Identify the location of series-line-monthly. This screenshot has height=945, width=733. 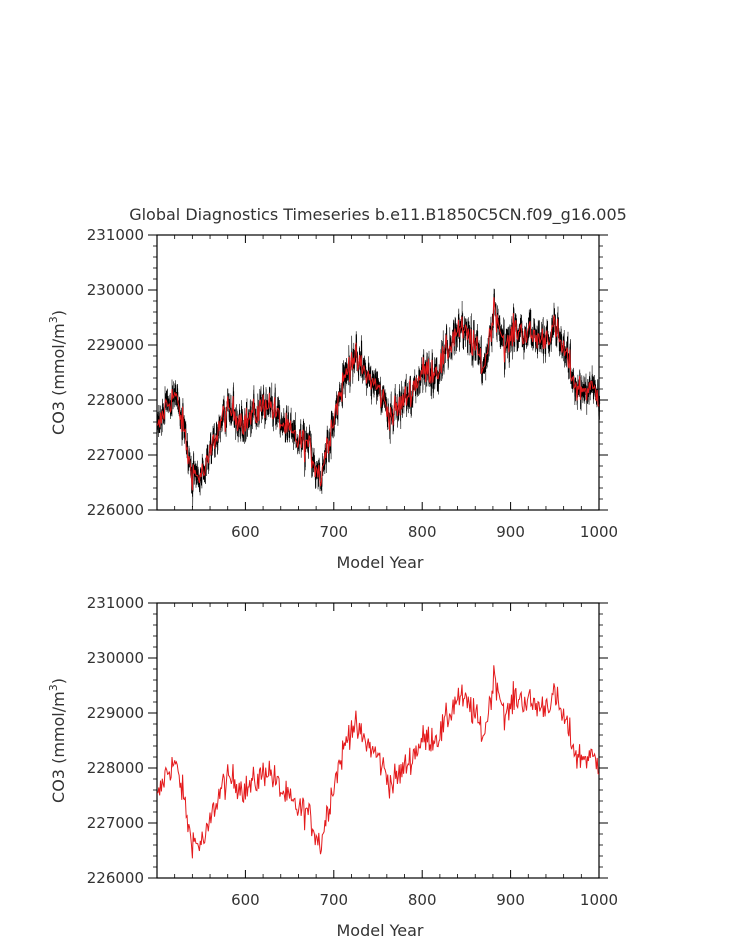
(378, 398).